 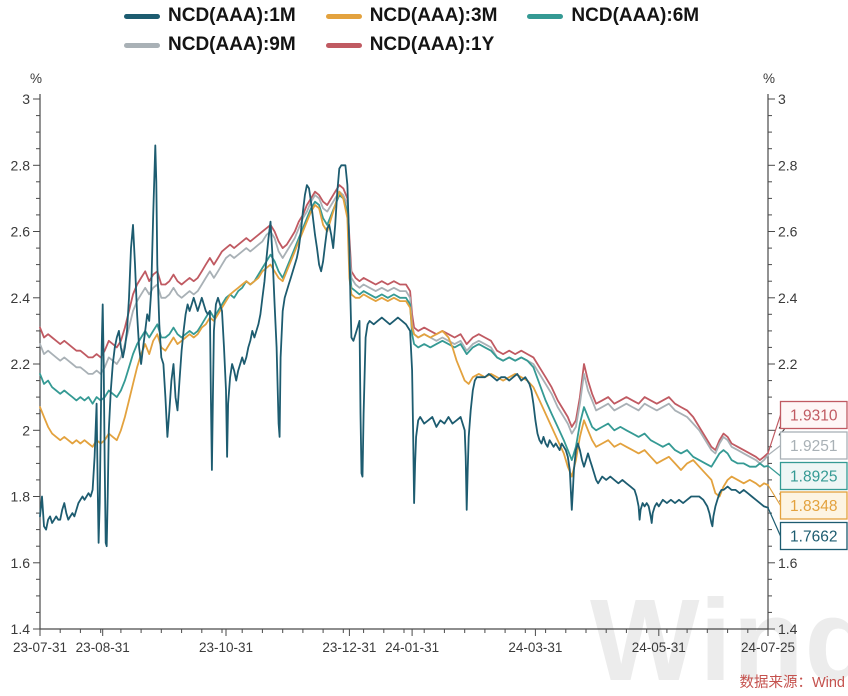 What do you see at coordinates (769, 78) in the screenshot?
I see `y-unit-right: %` at bounding box center [769, 78].